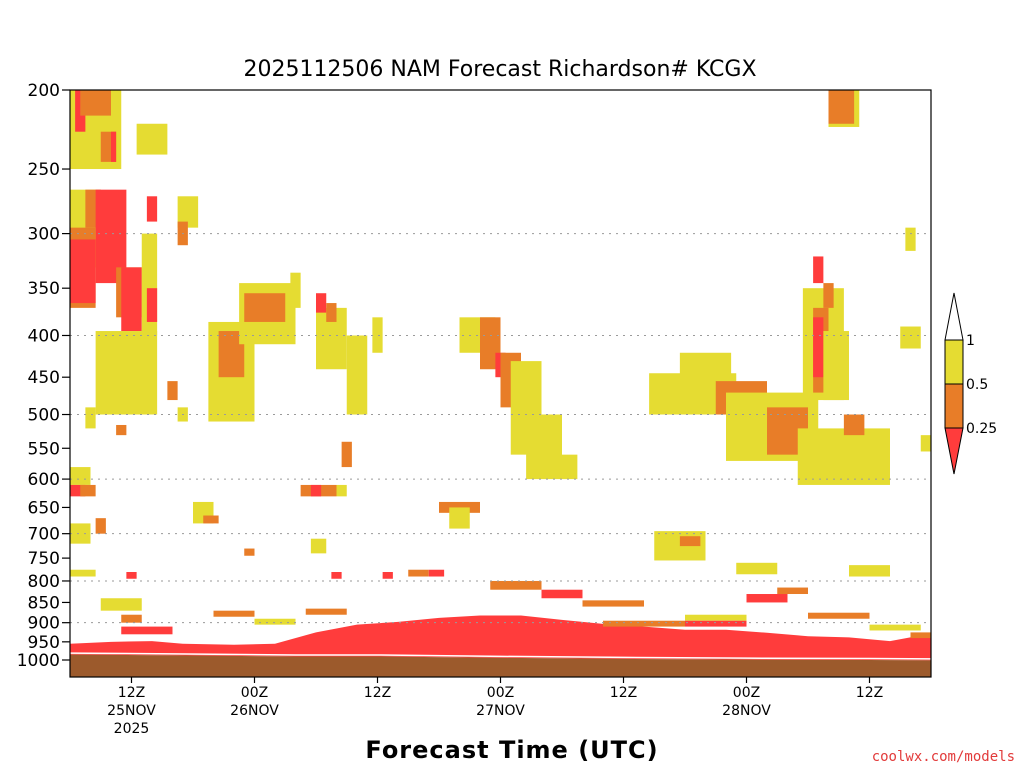  I want to click on legend-label: 0.25, so click(981, 429).